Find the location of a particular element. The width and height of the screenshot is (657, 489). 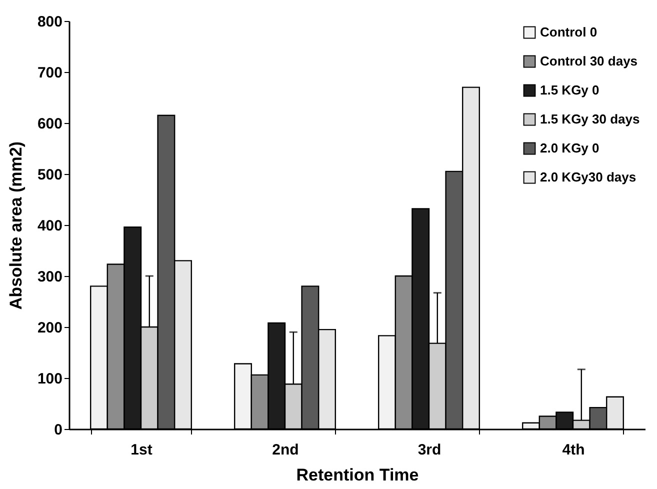

x-tick-label: 2nd is located at coordinates (285, 450).